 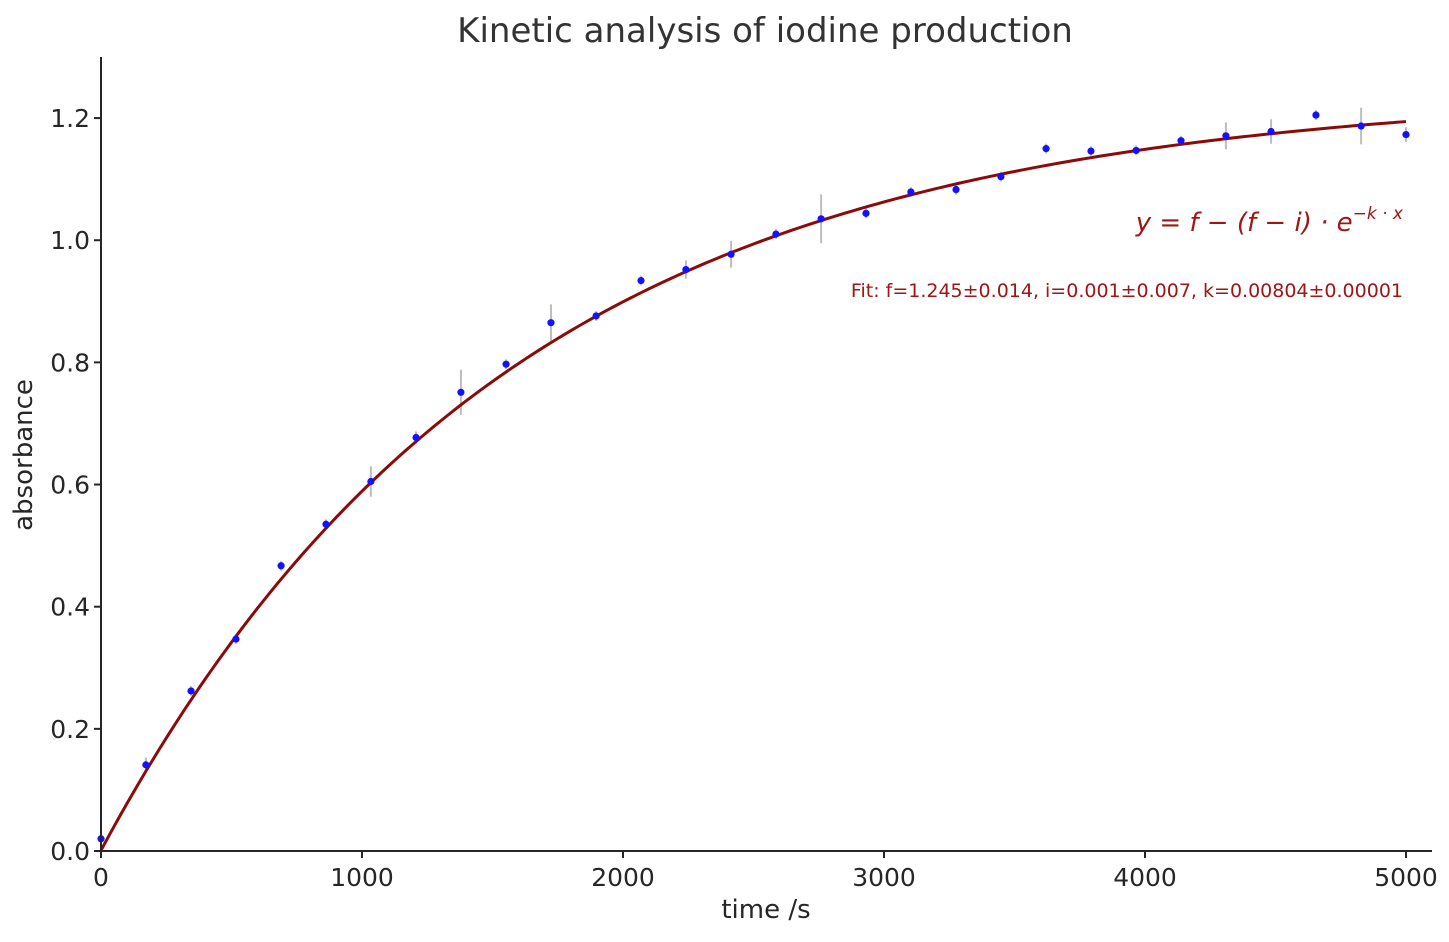 I want to click on y-tick-label-1.2: 1.2, so click(x=70, y=118).